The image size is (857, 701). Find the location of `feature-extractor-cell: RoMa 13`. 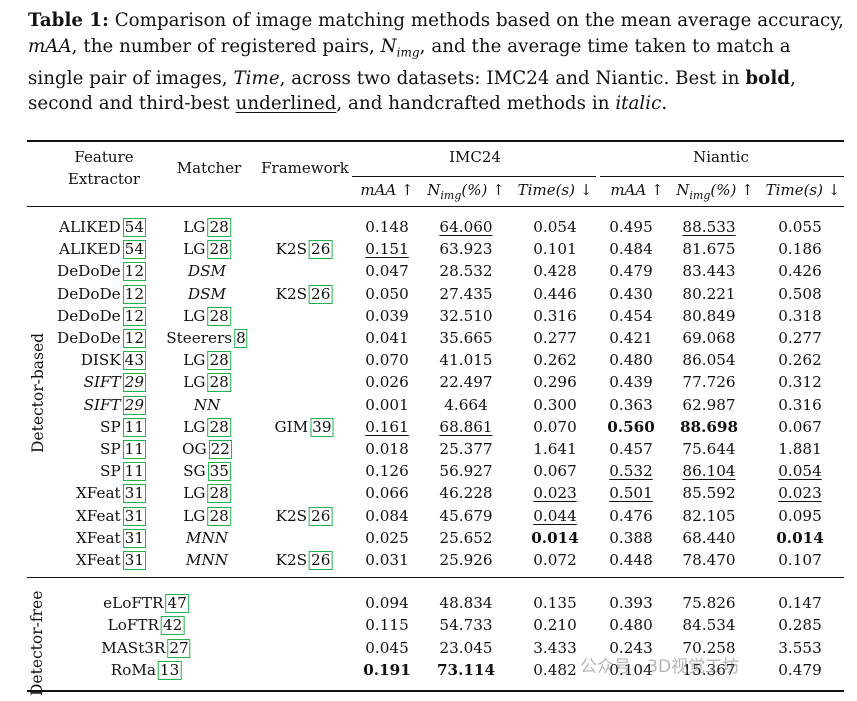

feature-extractor-cell: RoMa 13 is located at coordinates (146, 670).